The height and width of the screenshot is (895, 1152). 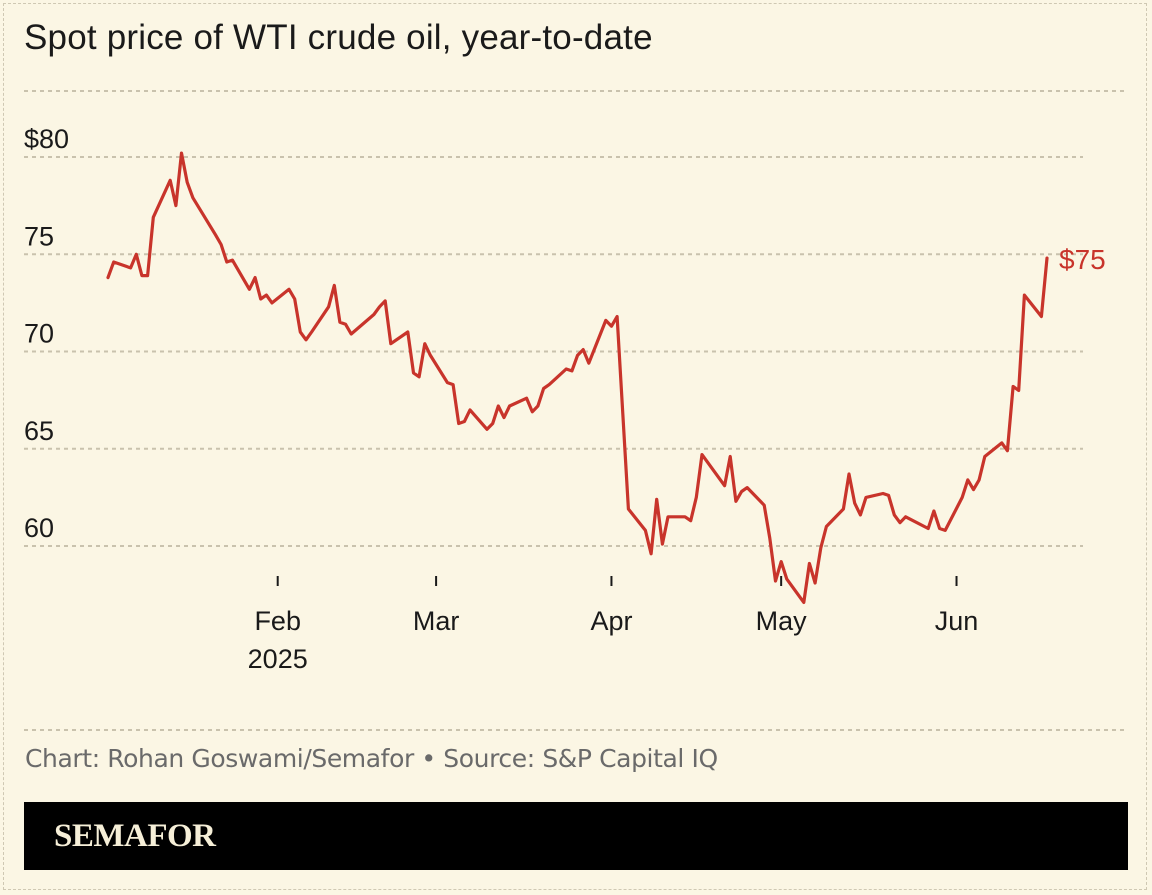 I want to click on x-tick-label: Mar, so click(x=436, y=621).